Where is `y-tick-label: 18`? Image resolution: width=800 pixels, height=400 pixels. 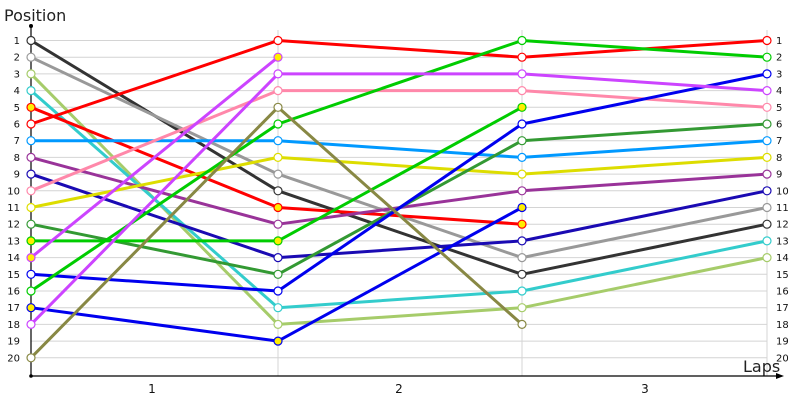 y-tick-label: 18 is located at coordinates (13, 325).